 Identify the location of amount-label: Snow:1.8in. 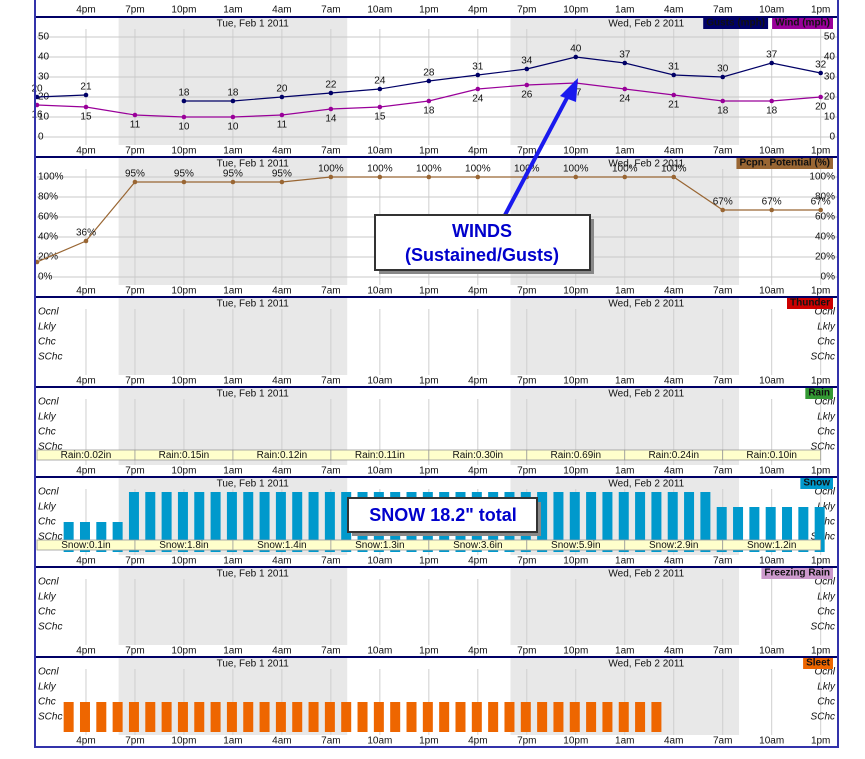
(183, 545).